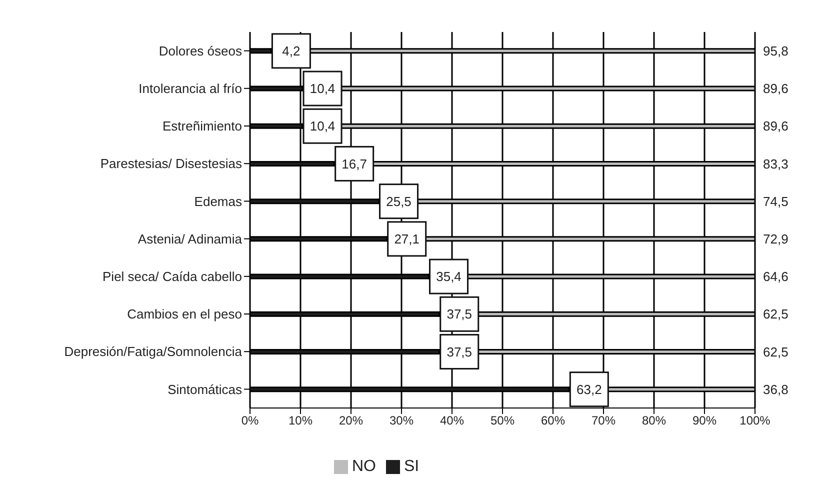  Describe the element at coordinates (704, 421) in the screenshot. I see `x-tick-label: 90%` at that location.